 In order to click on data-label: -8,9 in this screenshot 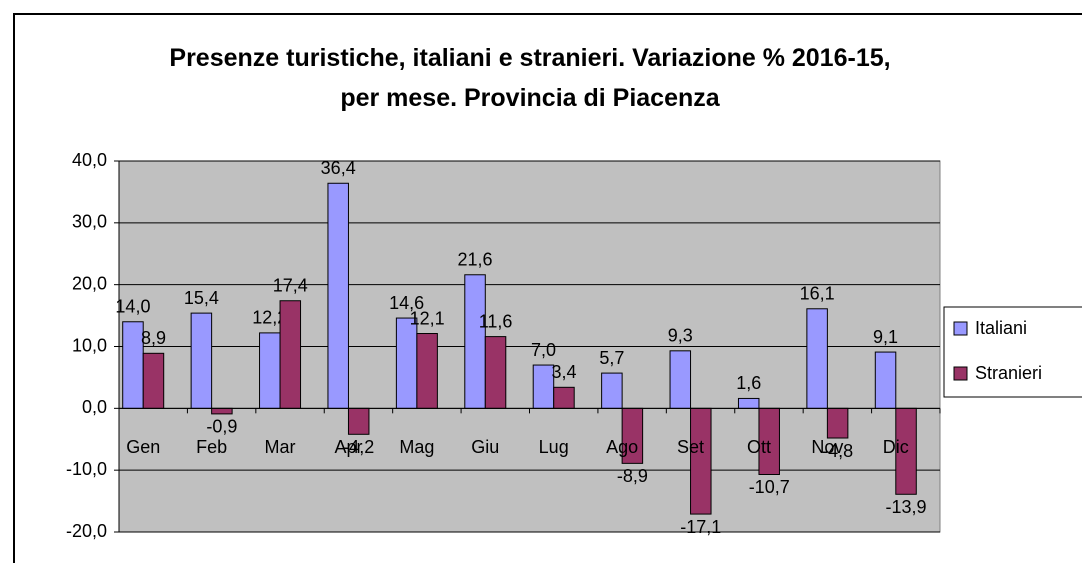, I will do `click(632, 476)`.